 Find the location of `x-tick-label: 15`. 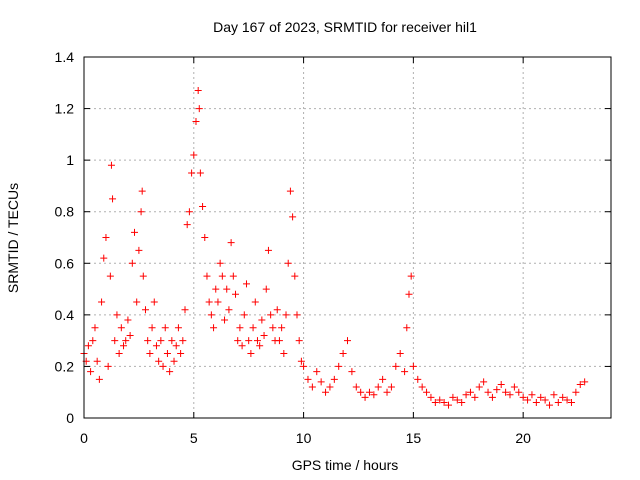

x-tick-label: 15 is located at coordinates (414, 438).